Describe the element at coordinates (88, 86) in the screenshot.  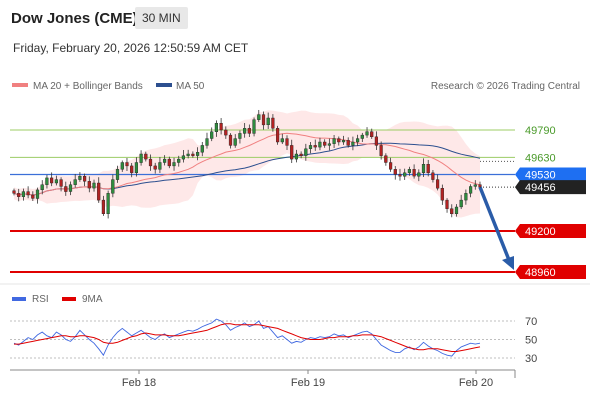
I see `ma20-legend-label: MA 20 + Bollinger Bands` at that location.